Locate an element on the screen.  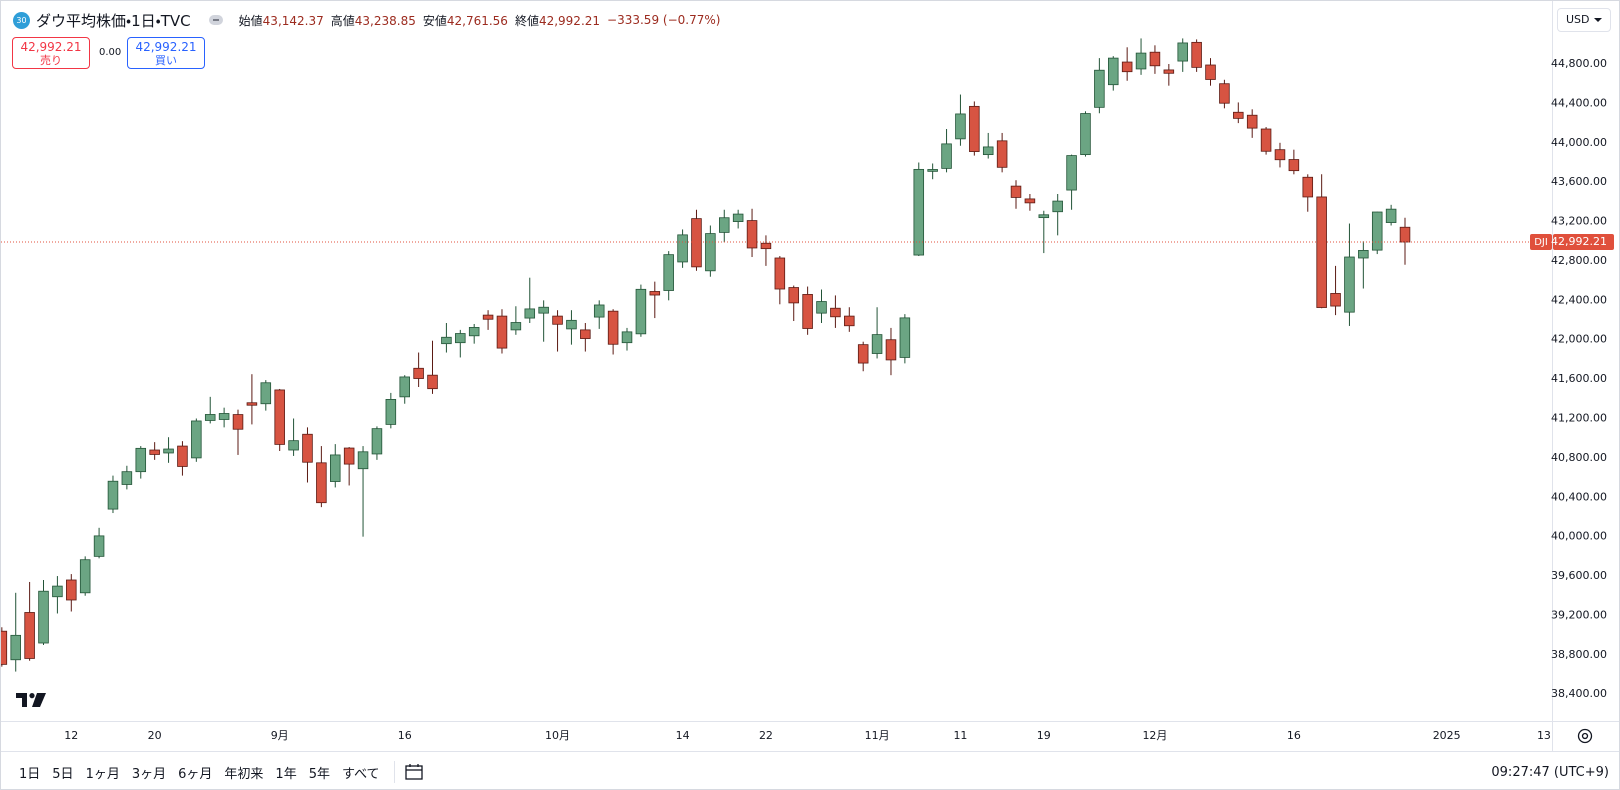
range-button: 3ヶ月 is located at coordinates (149, 774).